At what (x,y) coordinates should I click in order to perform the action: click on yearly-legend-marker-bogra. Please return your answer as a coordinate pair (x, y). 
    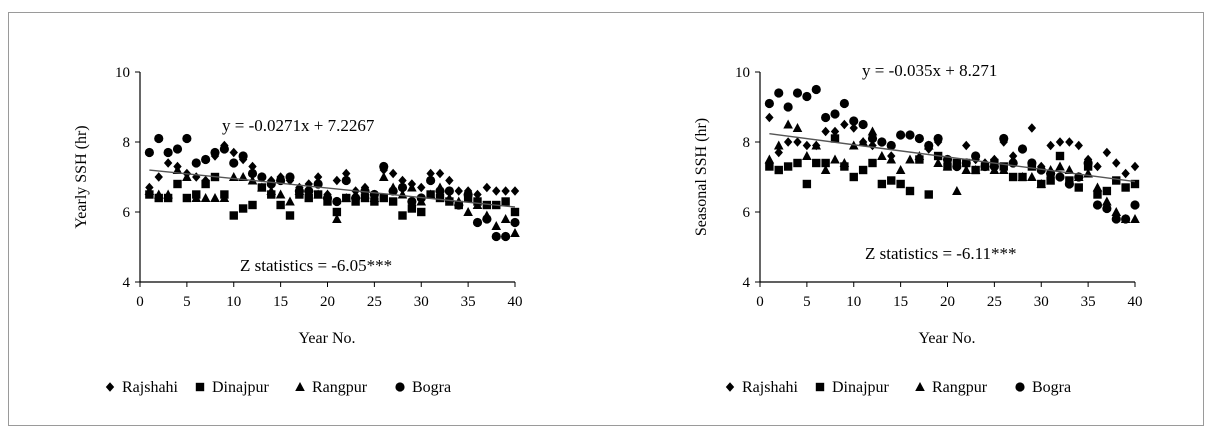
    Looking at the image, I should click on (400, 387).